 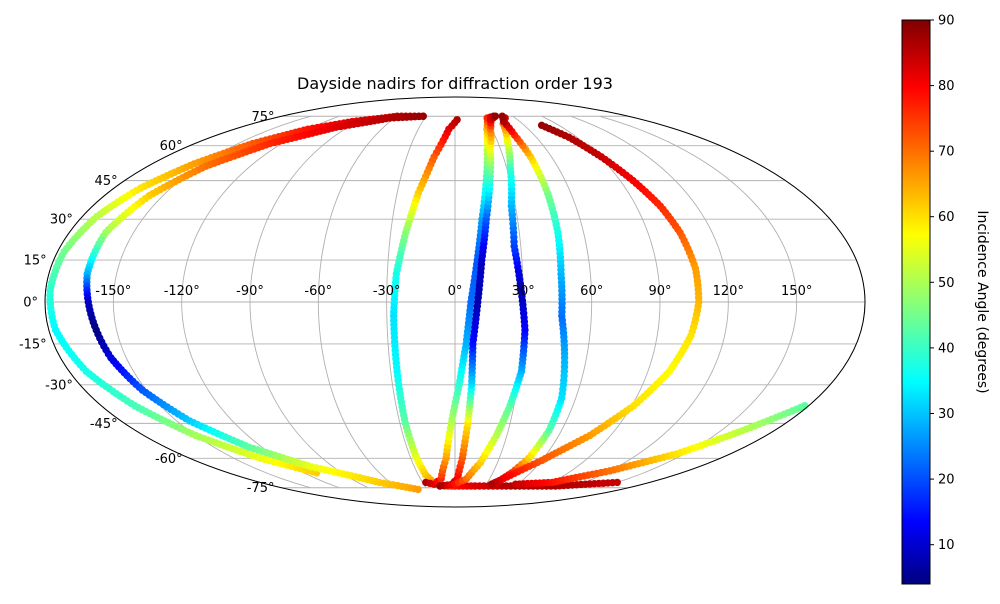 I want to click on colorbar-tick-label: 90, so click(x=946, y=21).